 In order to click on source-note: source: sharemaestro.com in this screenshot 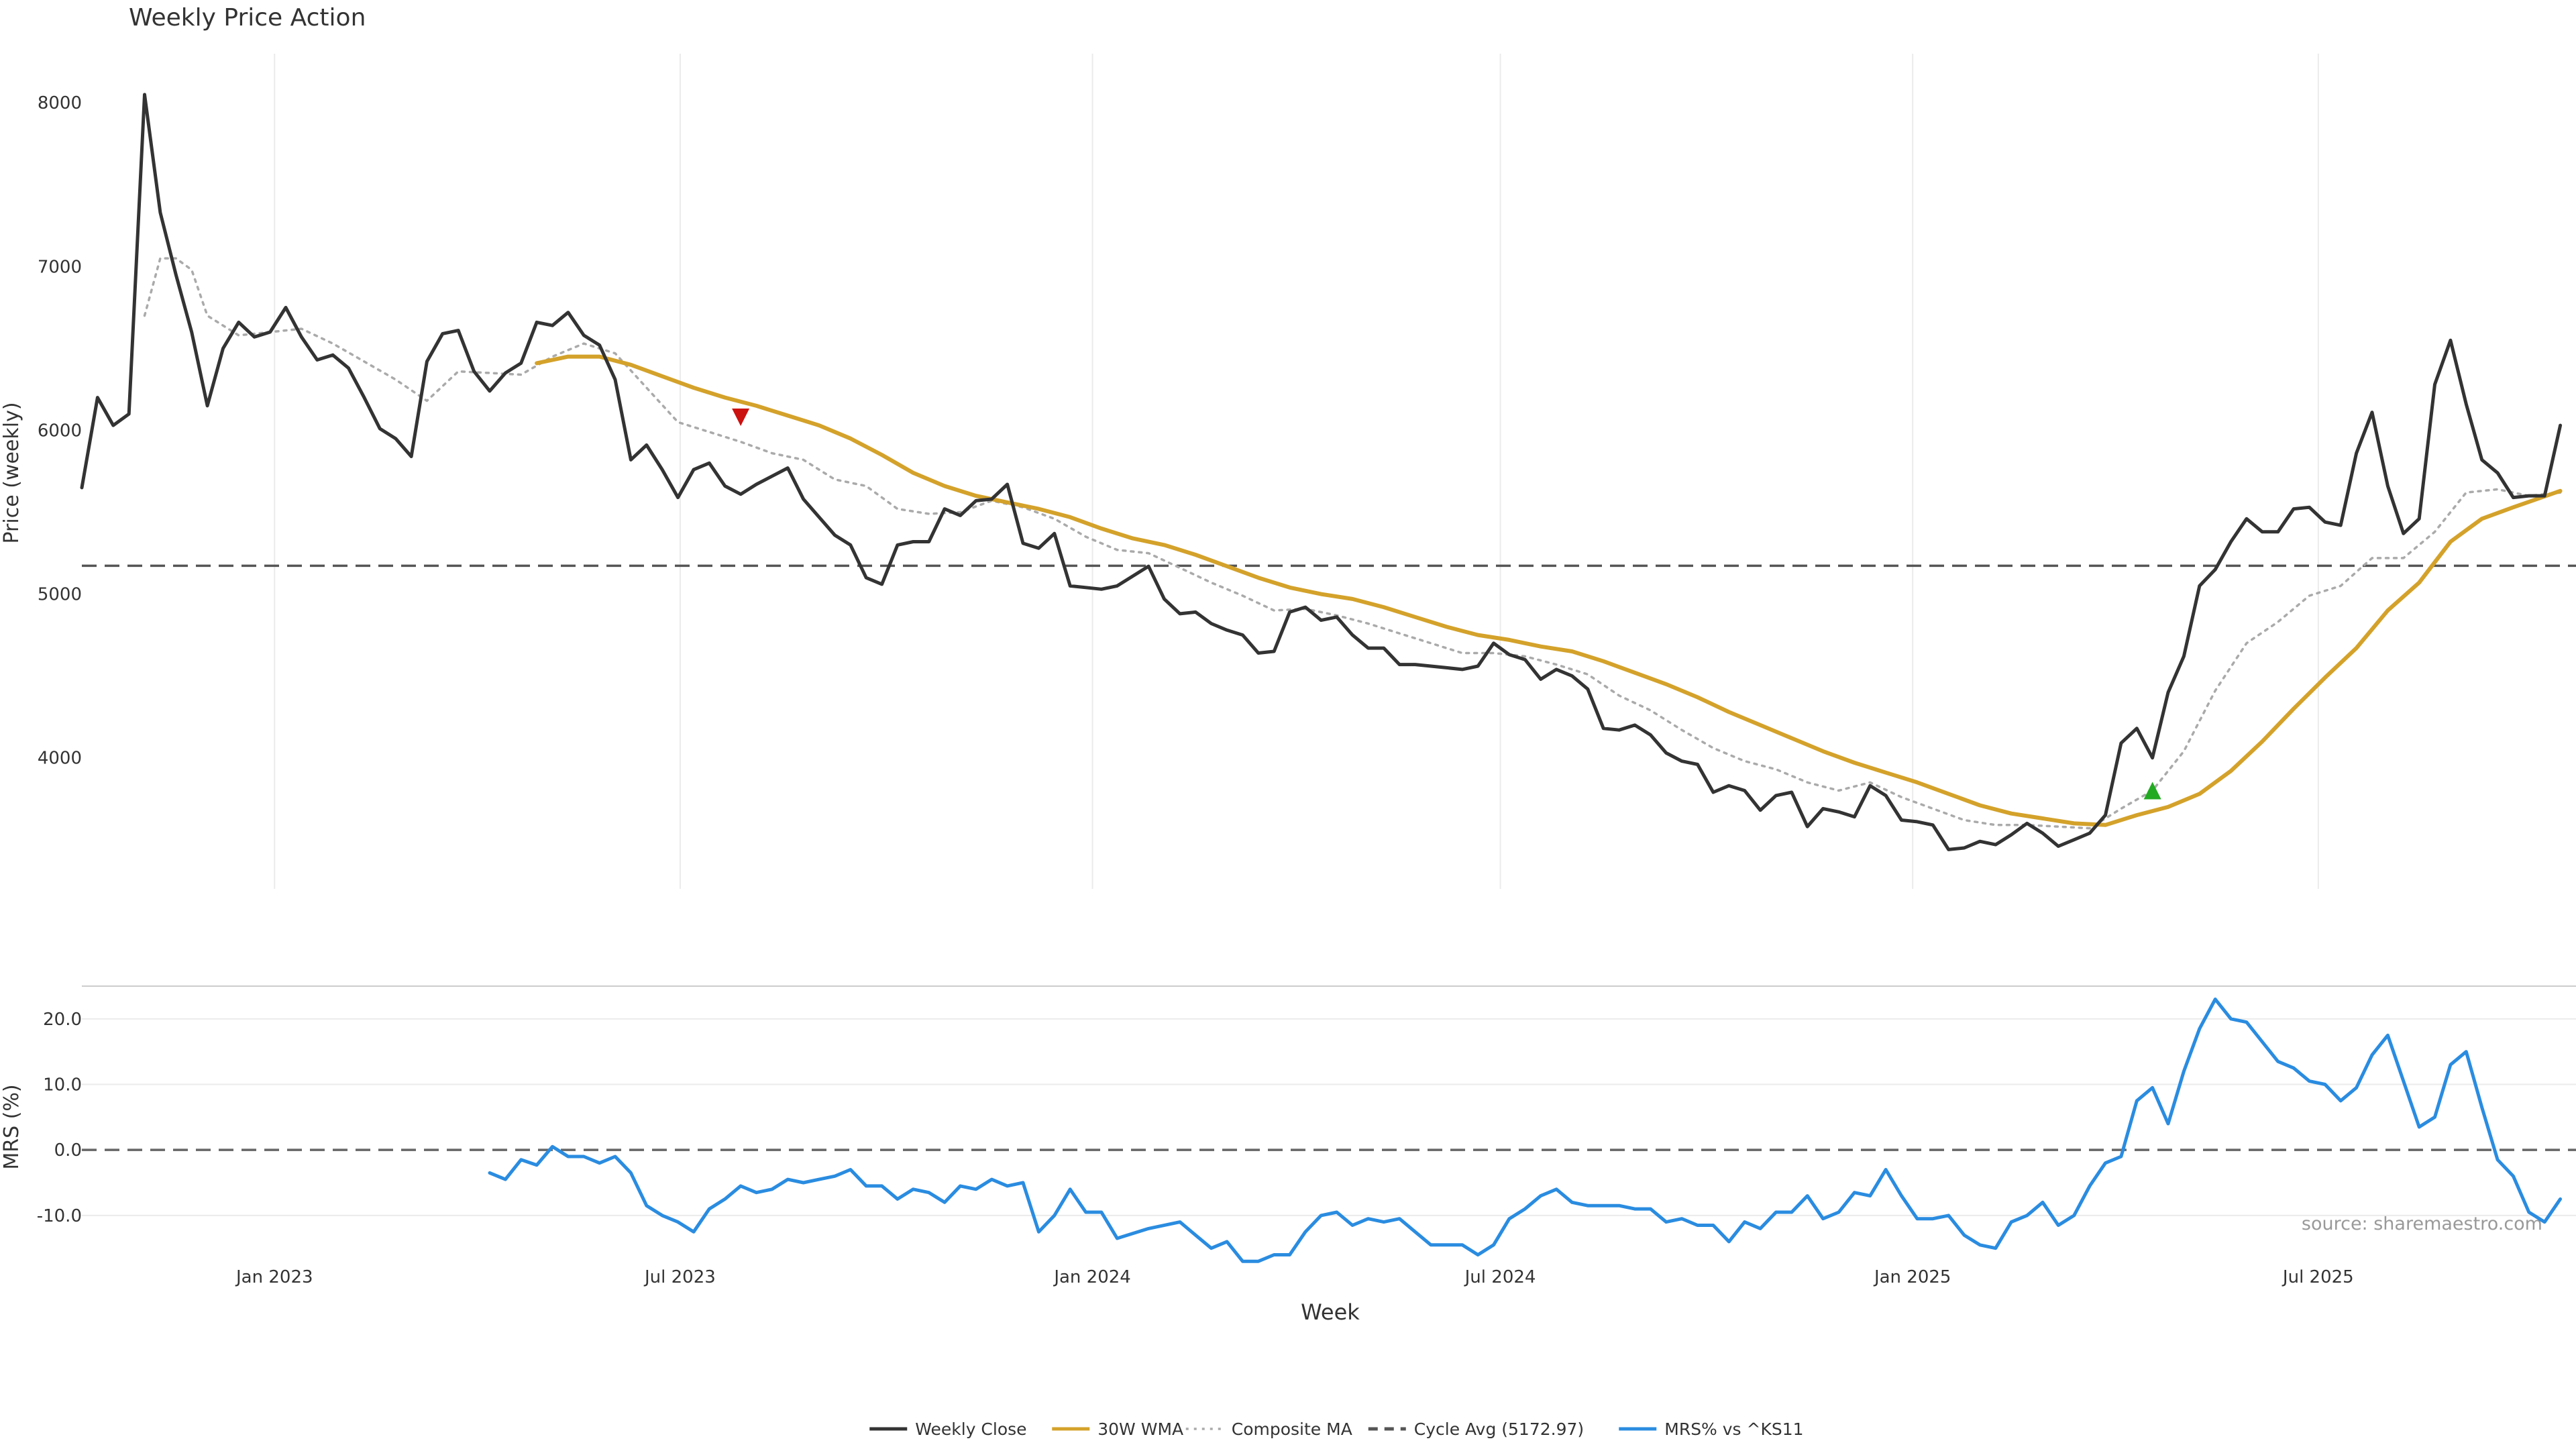, I will do `click(2422, 1224)`.